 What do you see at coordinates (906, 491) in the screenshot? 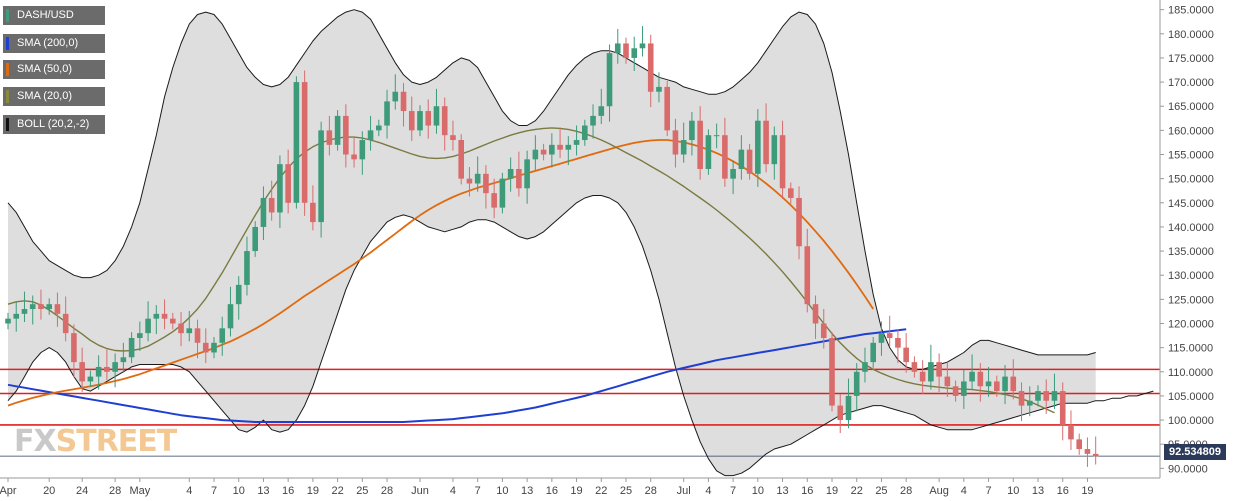
I see `x-tick-label-33: 28` at bounding box center [906, 491].